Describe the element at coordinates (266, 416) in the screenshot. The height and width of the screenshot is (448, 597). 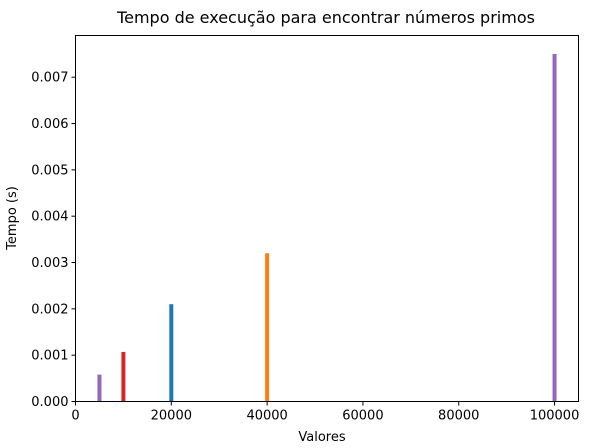
I see `x-tick-label: 40000` at that location.